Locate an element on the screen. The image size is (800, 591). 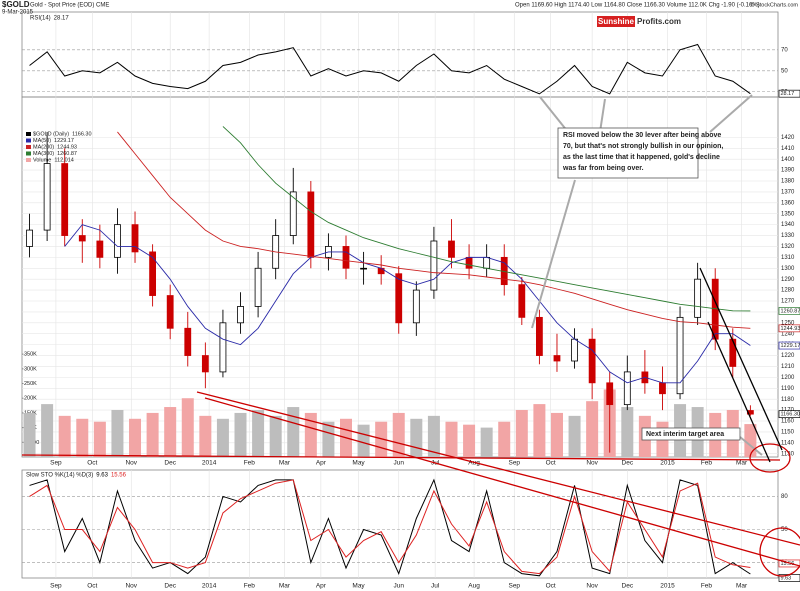
y-tick-label: 1330 is located at coordinates (788, 236).